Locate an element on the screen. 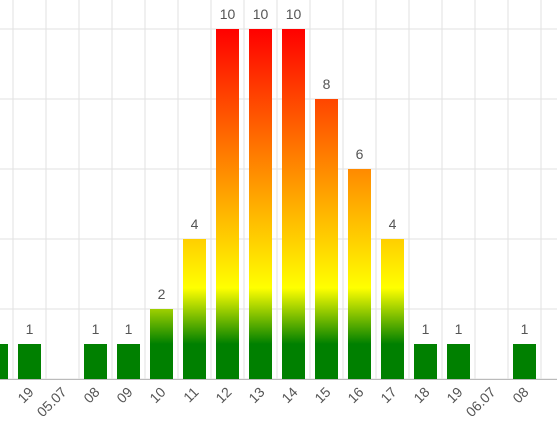 The image size is (557, 445). x-tick-label: 16 is located at coordinates (355, 395).